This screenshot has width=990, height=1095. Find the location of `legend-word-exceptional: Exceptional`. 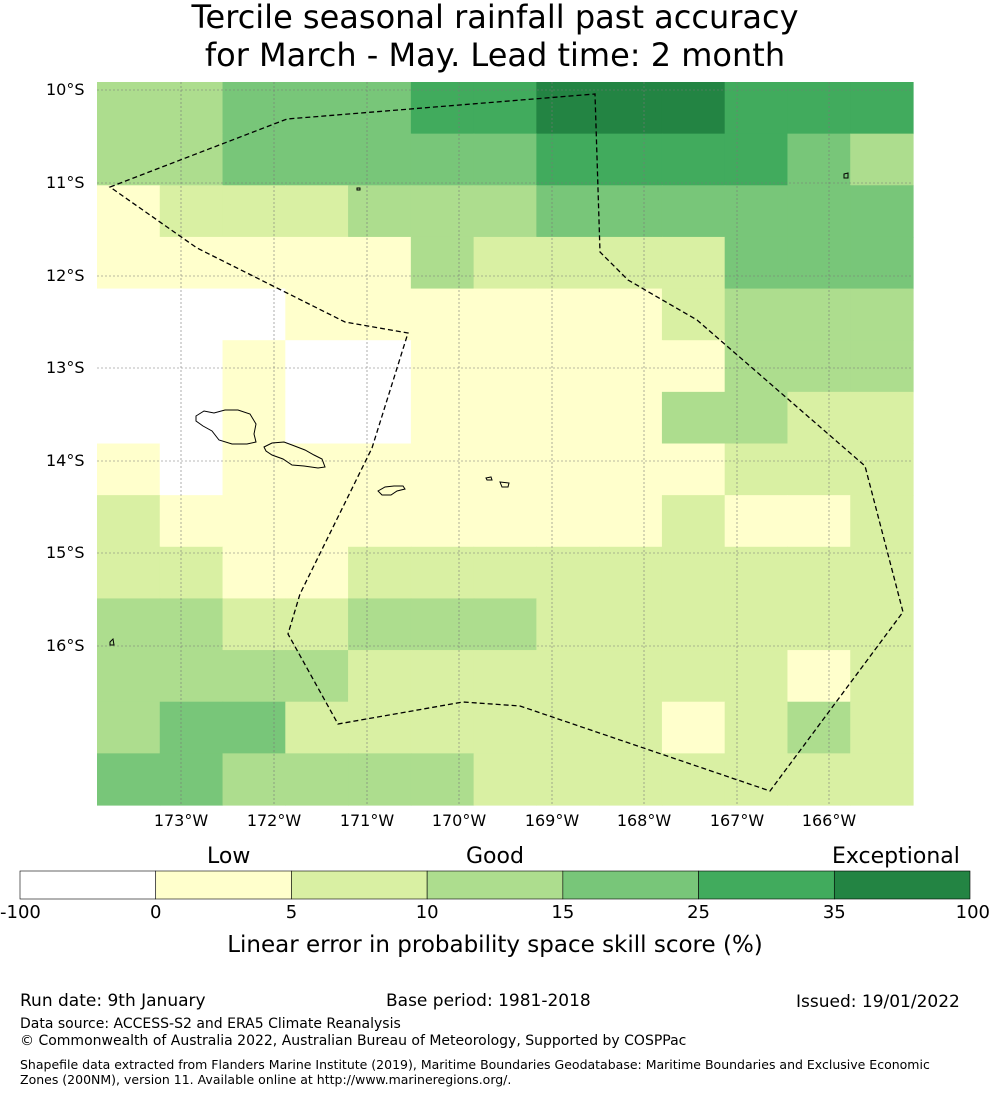

legend-word-exceptional: Exceptional is located at coordinates (896, 856).